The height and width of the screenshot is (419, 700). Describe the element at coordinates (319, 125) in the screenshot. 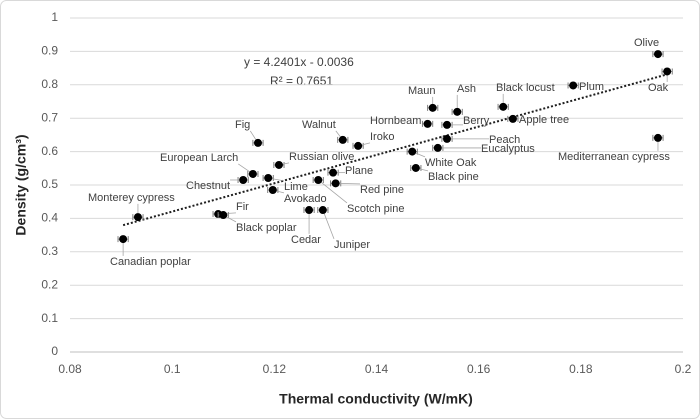

I see `point-label: Walnut` at that location.